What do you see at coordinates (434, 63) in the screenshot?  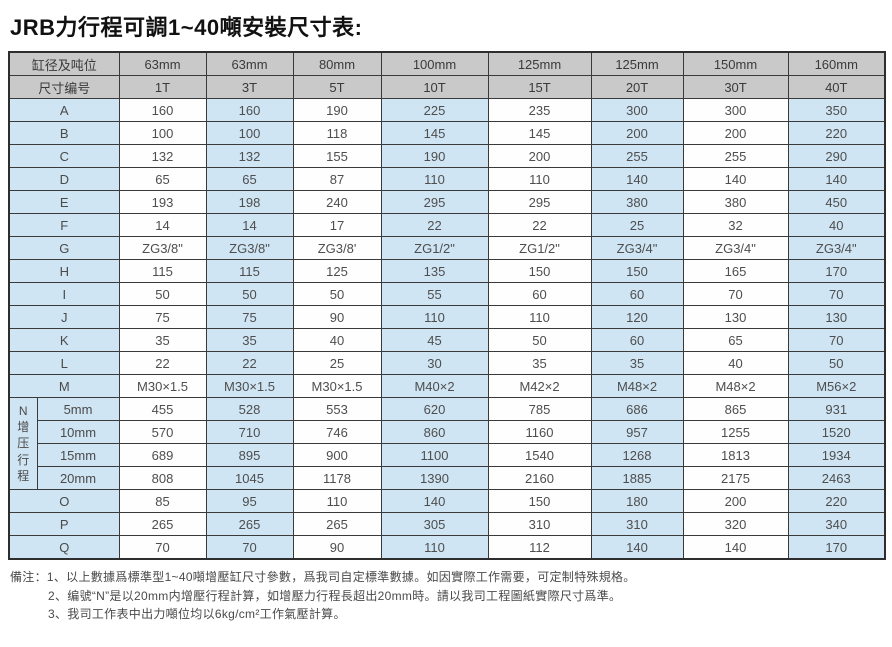 I see `header-bore-cell-3: 100mm` at bounding box center [434, 63].